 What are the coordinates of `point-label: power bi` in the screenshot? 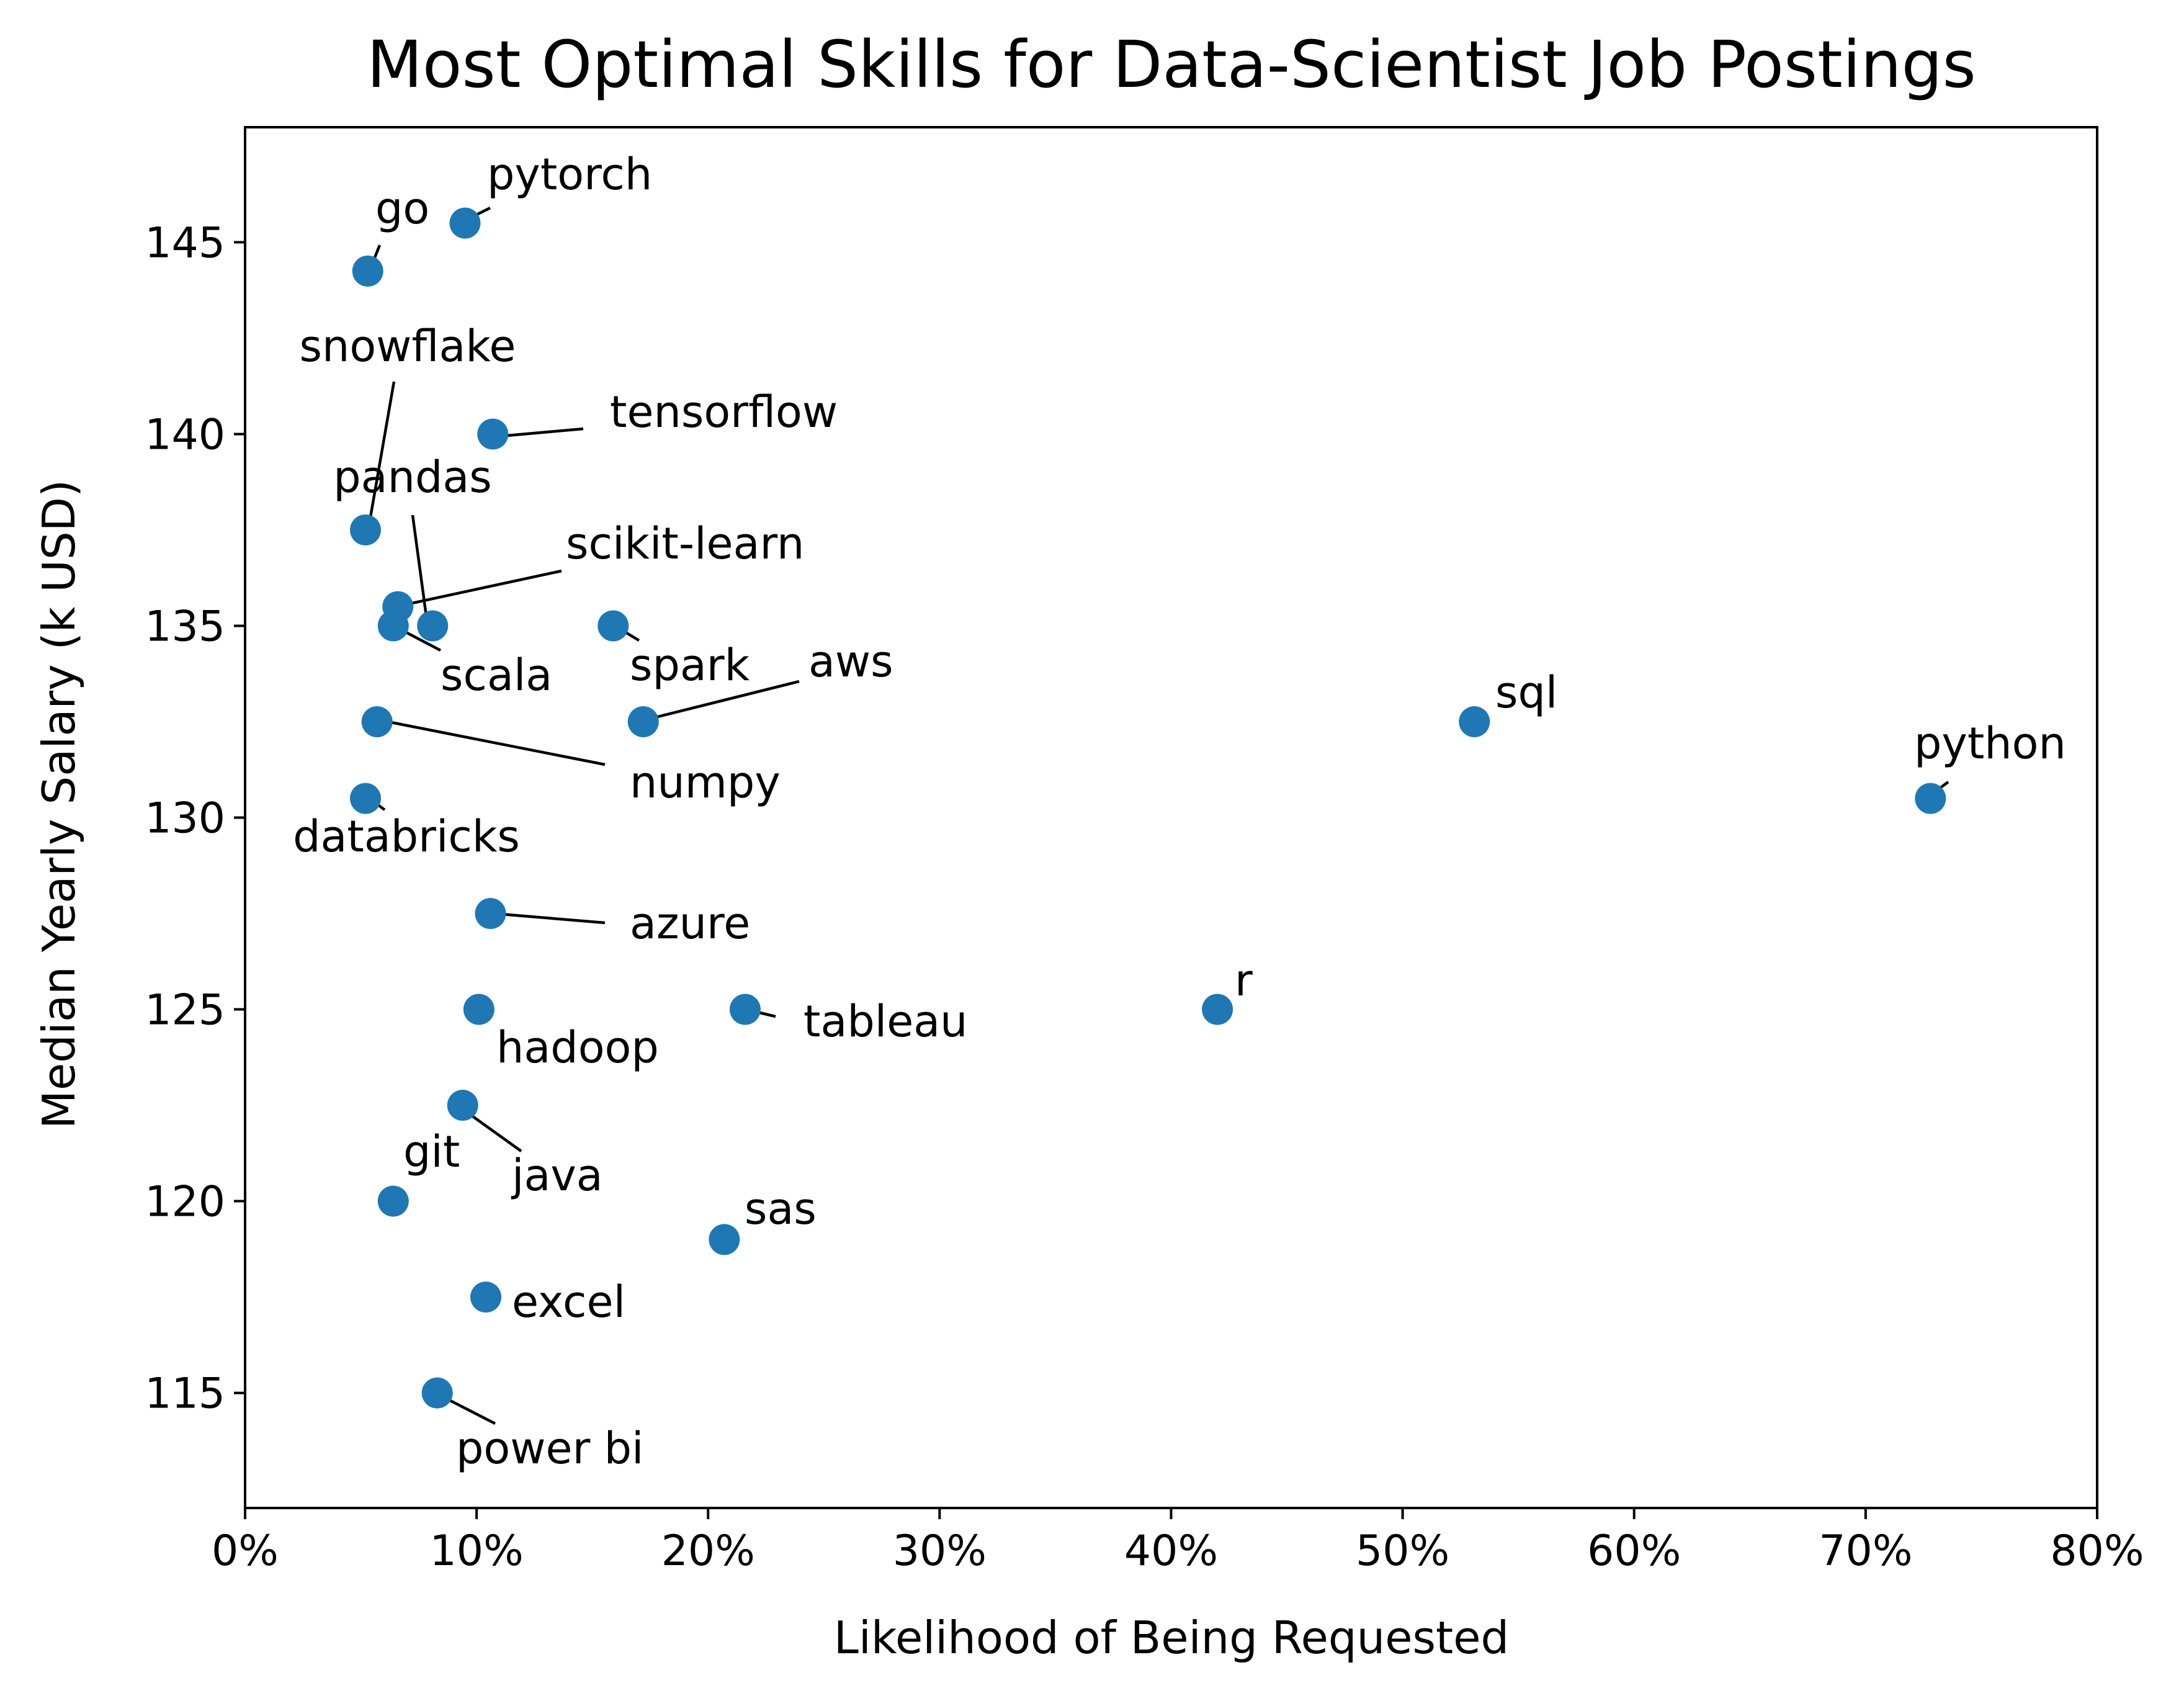 It's located at (550, 1448).